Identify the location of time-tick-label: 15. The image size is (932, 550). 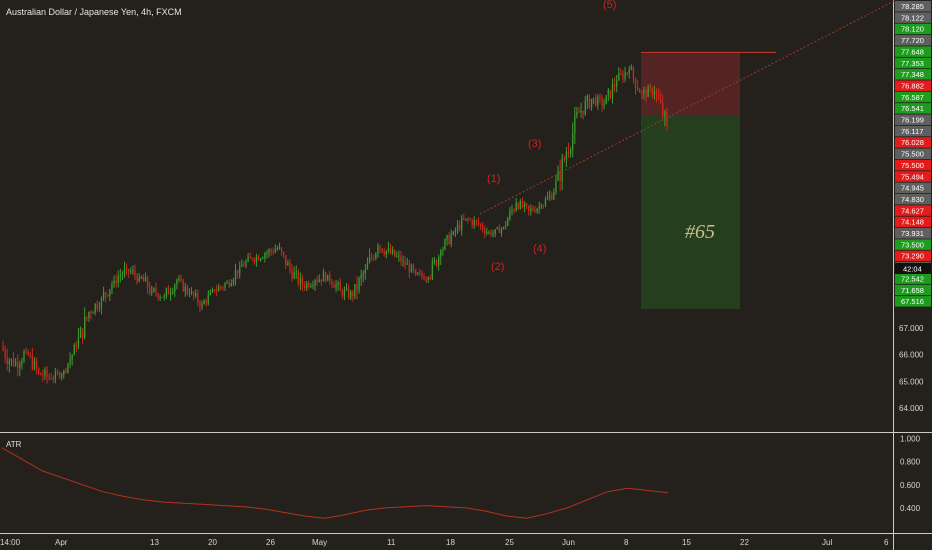
(686, 542).